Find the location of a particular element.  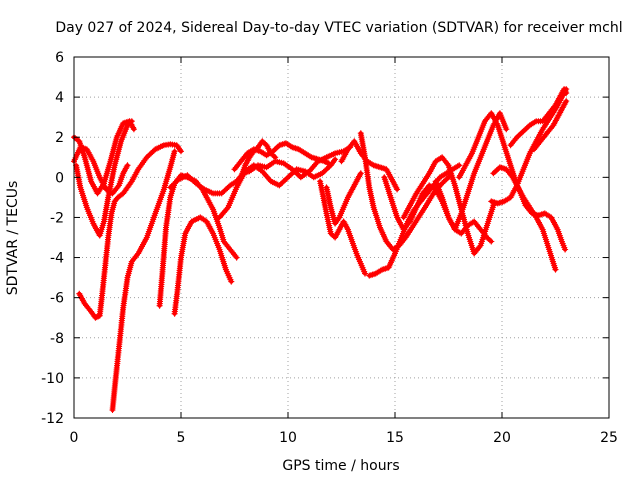

series-sat-v is located at coordinates (529, 208).